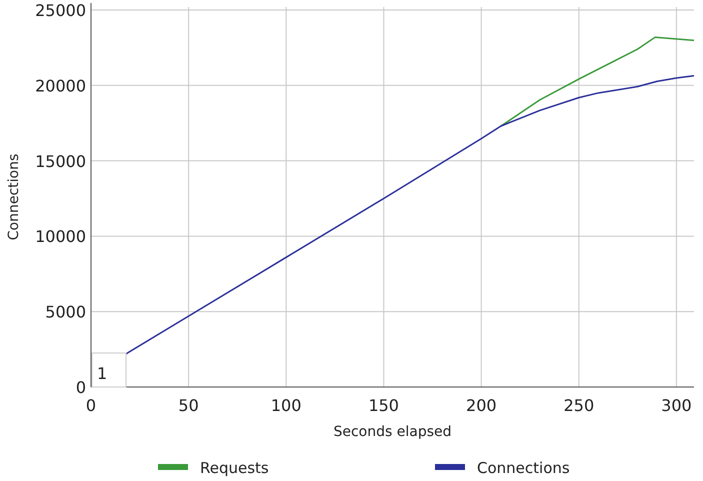  I want to click on legend-label: Requests, so click(234, 468).